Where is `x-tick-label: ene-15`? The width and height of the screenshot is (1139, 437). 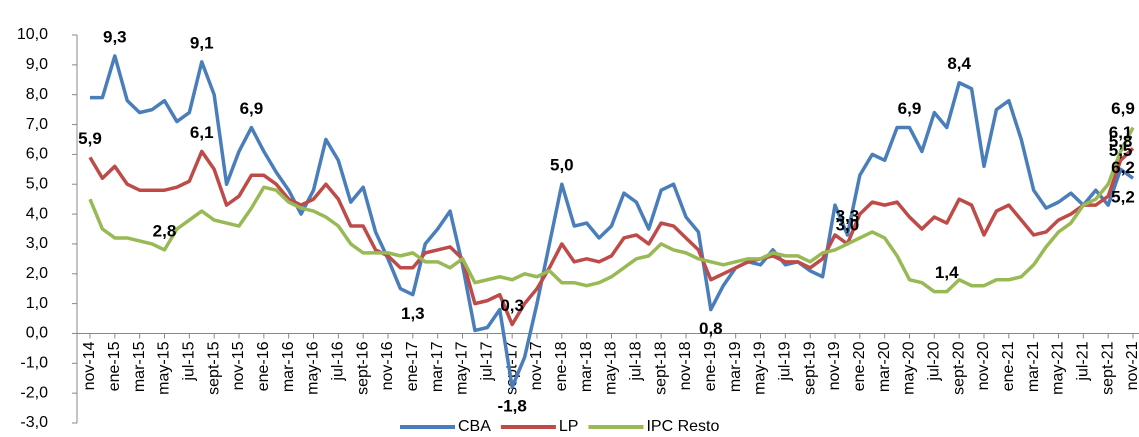 x-tick-label: ene-15 is located at coordinates (114, 366).